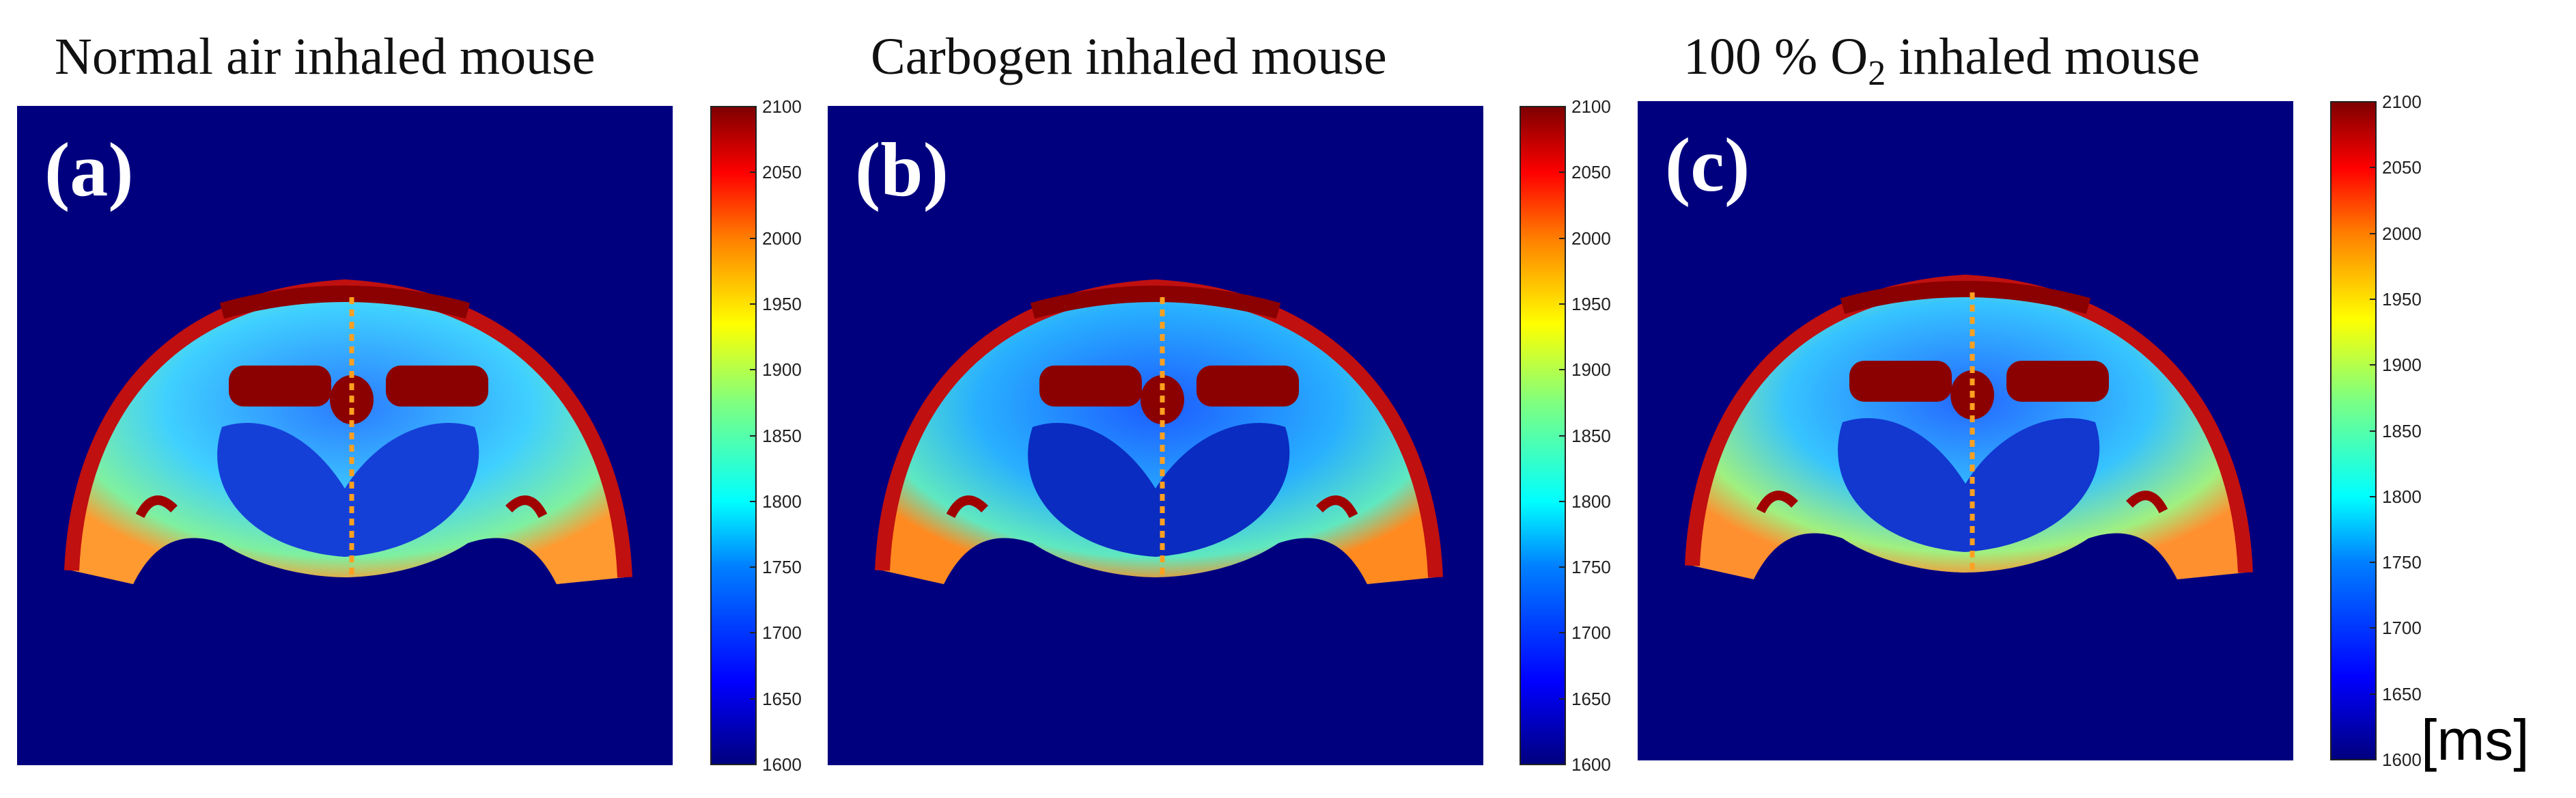 This screenshot has width=2576, height=798. Describe the element at coordinates (325, 56) in the screenshot. I see `panel-title-a: Normal air inhaled mouse` at that location.